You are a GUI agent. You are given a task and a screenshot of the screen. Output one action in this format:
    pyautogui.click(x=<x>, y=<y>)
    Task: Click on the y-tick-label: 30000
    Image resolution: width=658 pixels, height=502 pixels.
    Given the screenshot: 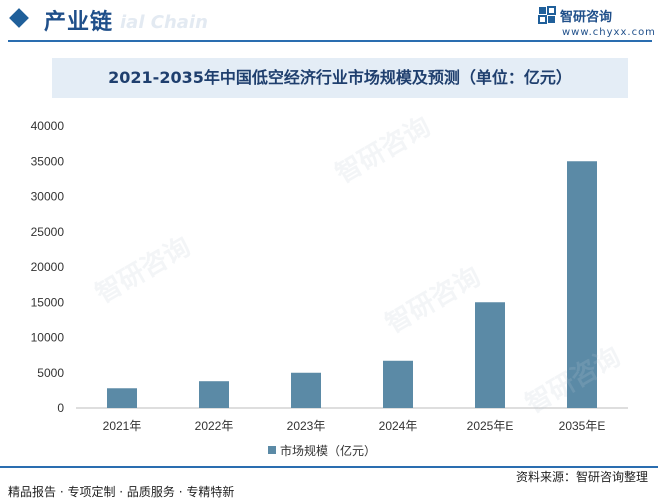 What is the action you would take?
    pyautogui.click(x=48, y=197)
    